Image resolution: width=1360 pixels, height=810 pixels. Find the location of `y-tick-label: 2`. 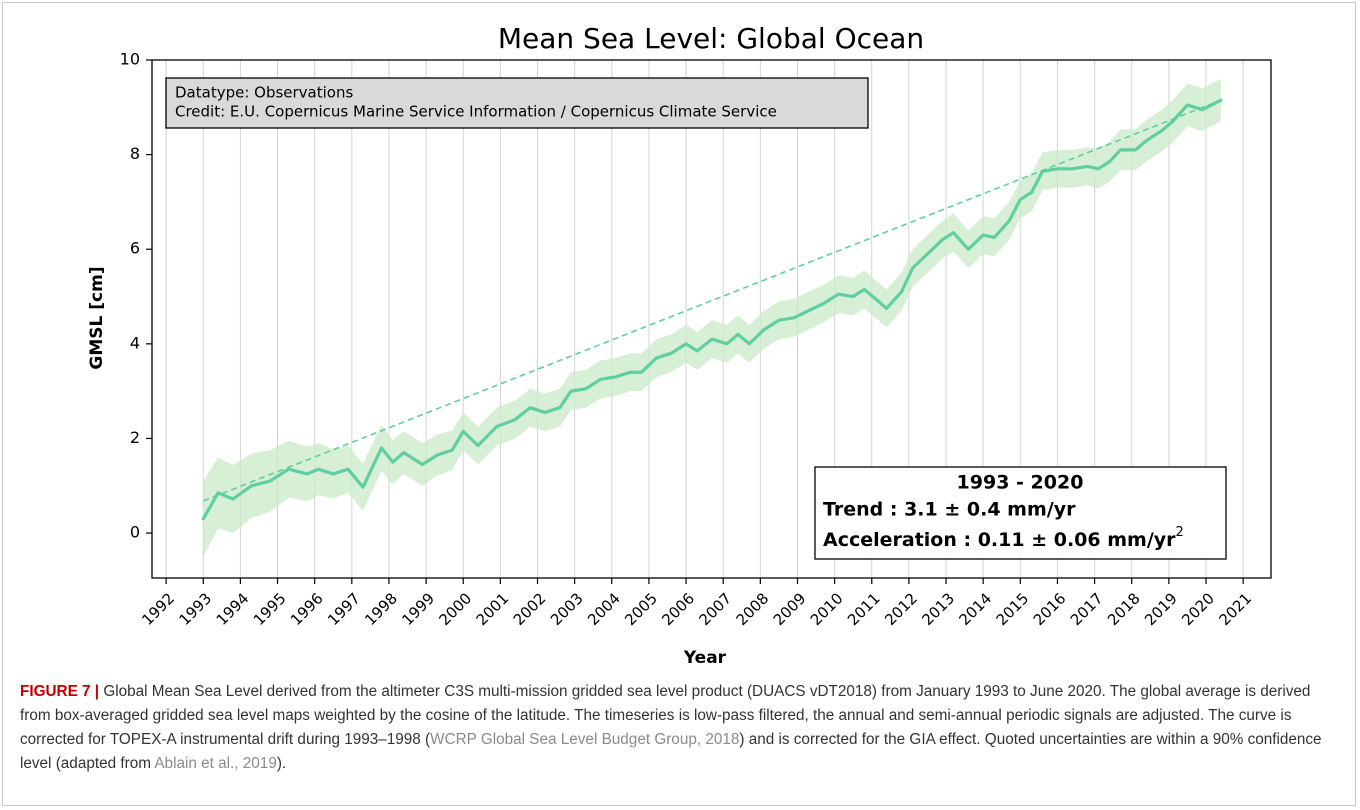

y-tick-label: 2 is located at coordinates (135, 437).